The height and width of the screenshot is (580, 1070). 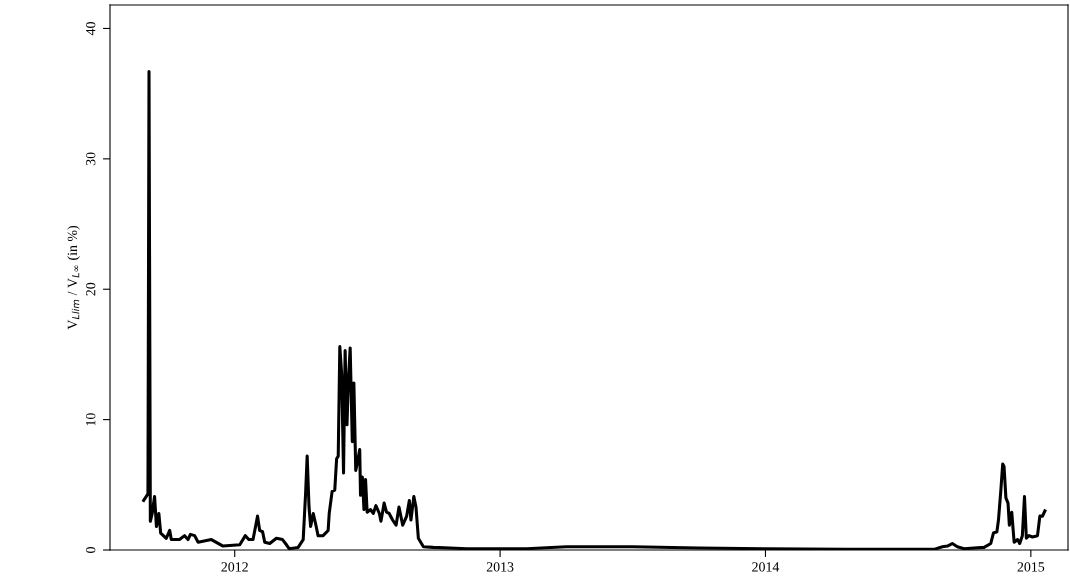 What do you see at coordinates (91, 159) in the screenshot?
I see `y-tick-label: 30` at bounding box center [91, 159].